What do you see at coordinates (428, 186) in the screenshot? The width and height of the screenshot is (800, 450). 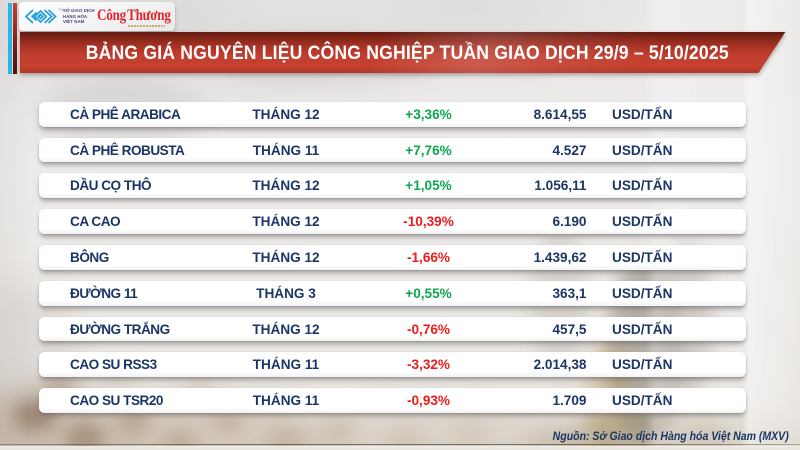 I see `cell-change: +1,05%` at bounding box center [428, 186].